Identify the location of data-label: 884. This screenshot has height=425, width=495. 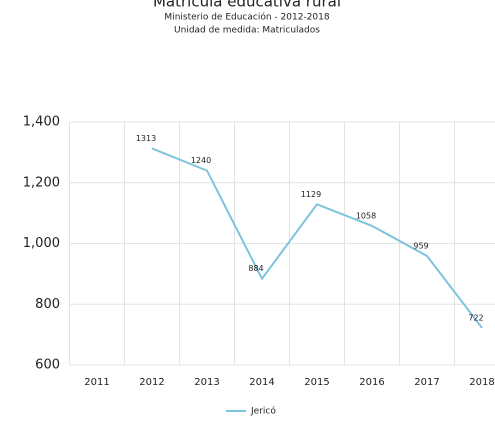
(255, 268).